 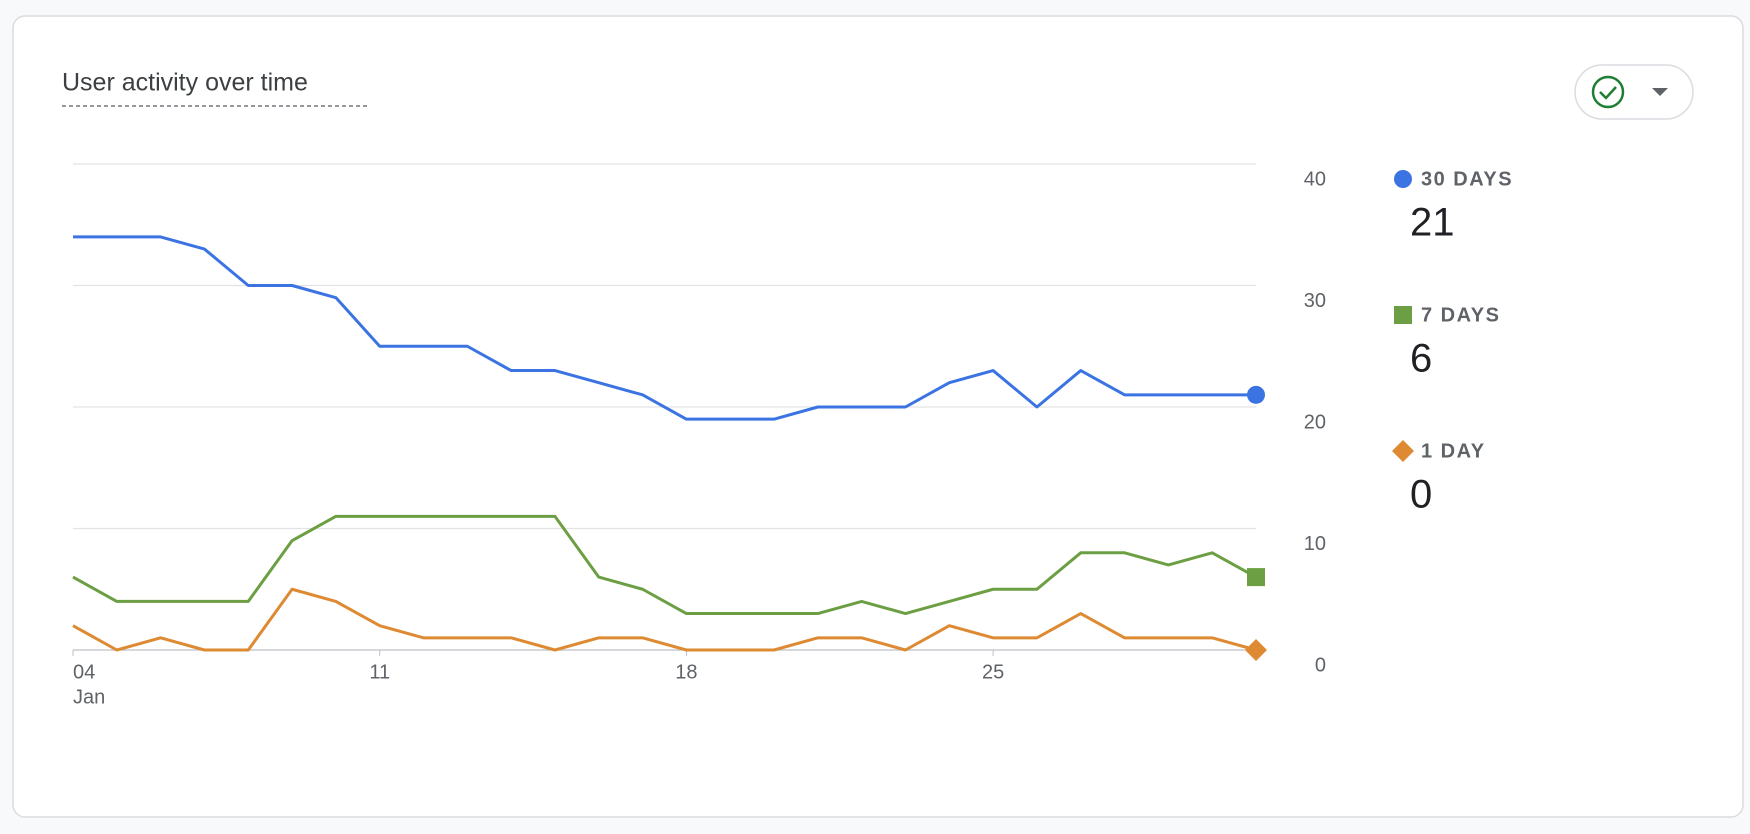 What do you see at coordinates (1421, 359) in the screenshot?
I see `legend-value: 6` at bounding box center [1421, 359].